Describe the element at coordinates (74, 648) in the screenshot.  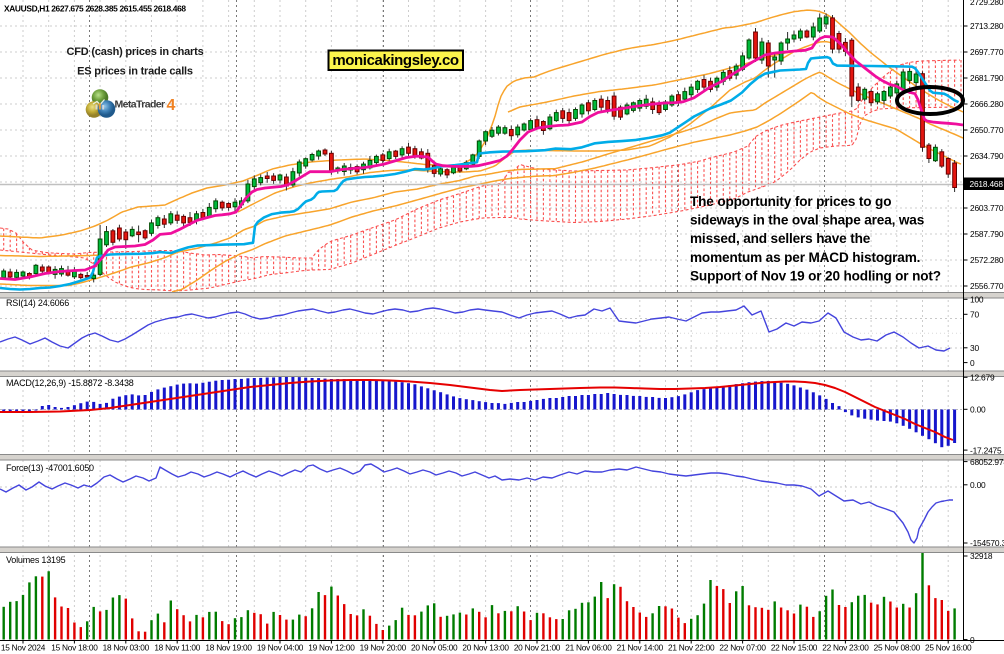
I see `svg-text: 15 Nov 18:00` at that location.